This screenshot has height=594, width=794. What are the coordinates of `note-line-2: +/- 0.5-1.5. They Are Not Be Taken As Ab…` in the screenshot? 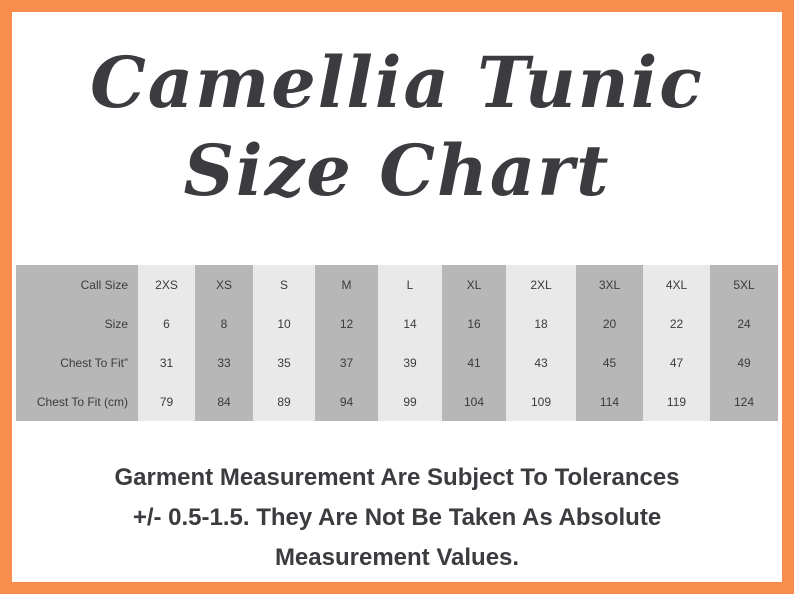 It's located at (397, 517).